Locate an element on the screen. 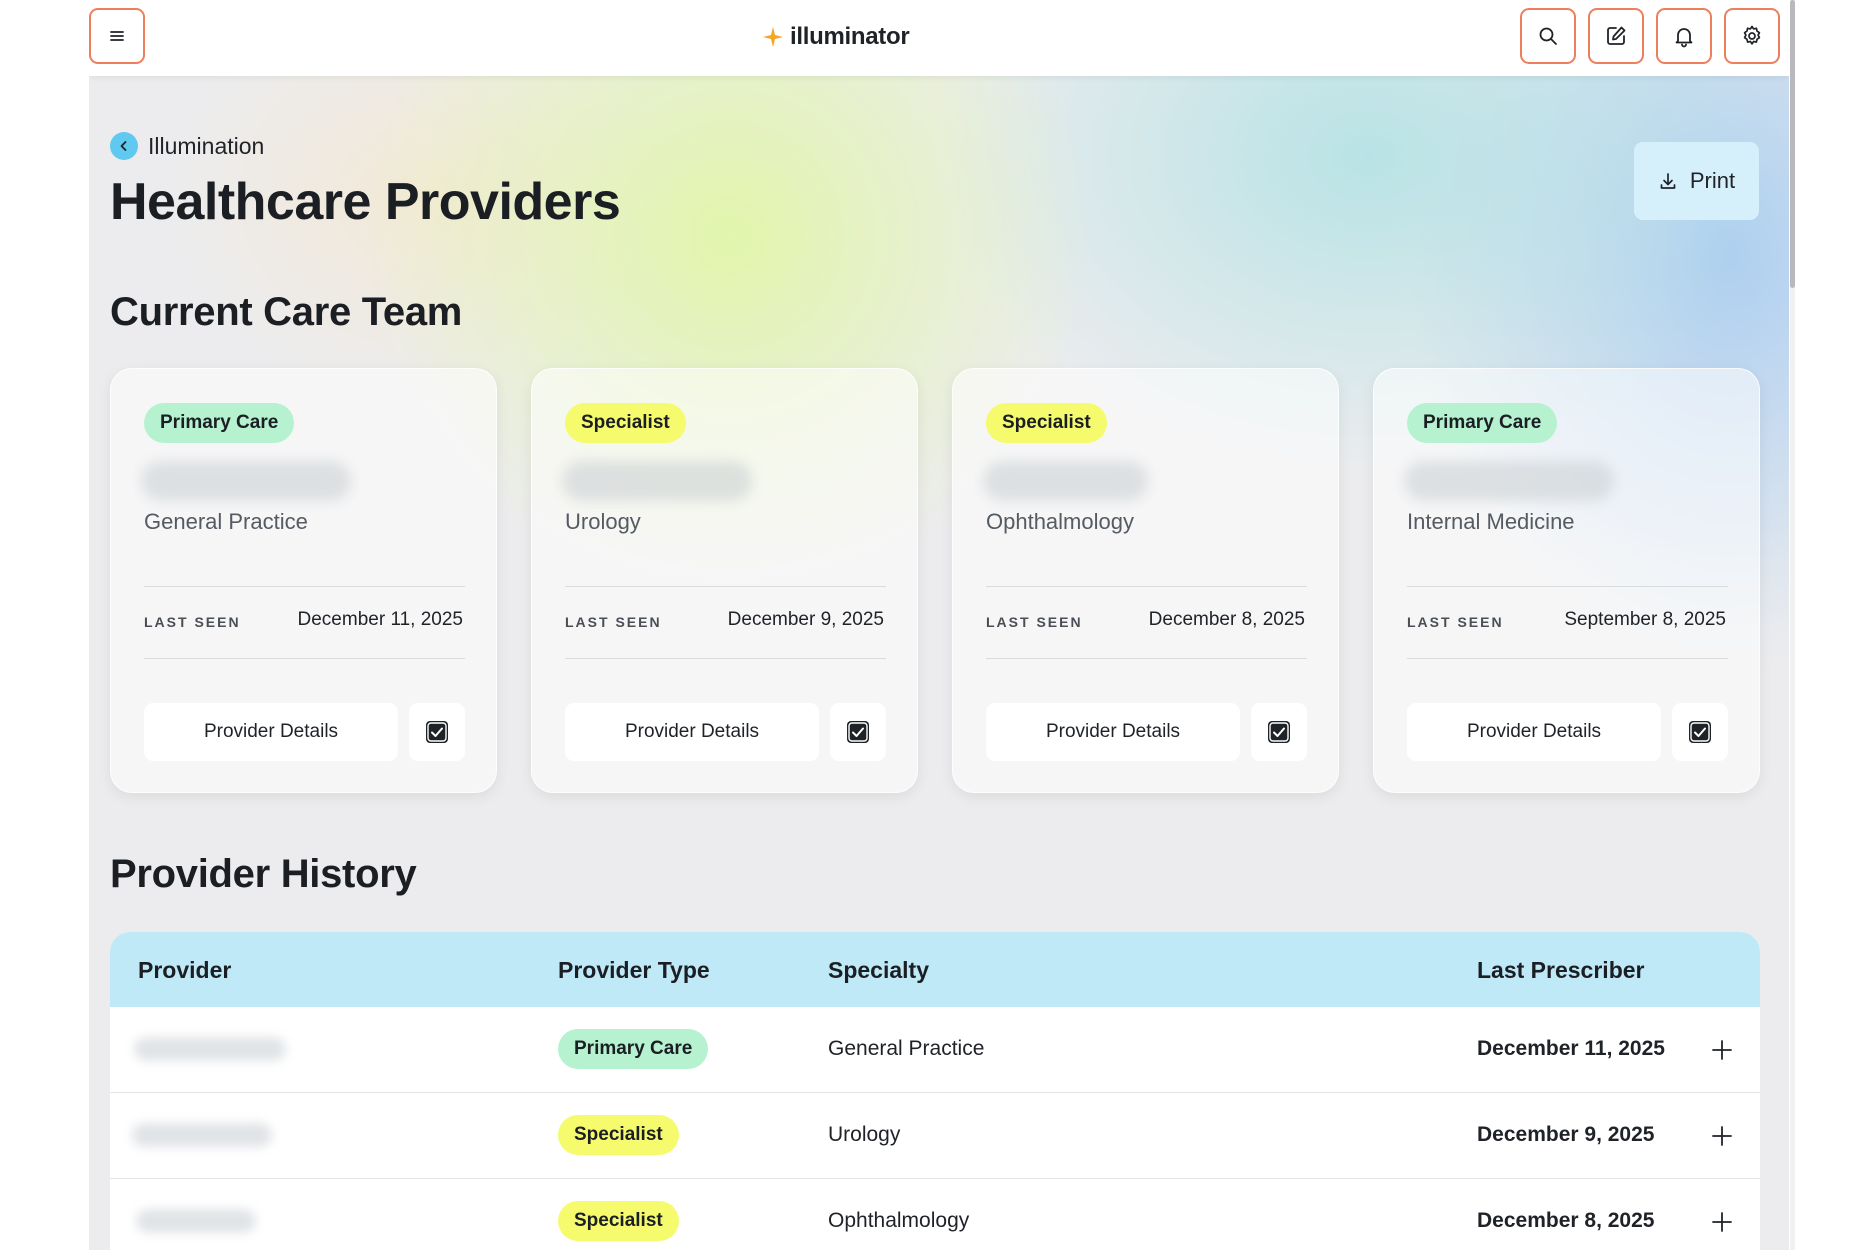 The width and height of the screenshot is (1875, 1250). scrollbar-thumb is located at coordinates (1792, 144).